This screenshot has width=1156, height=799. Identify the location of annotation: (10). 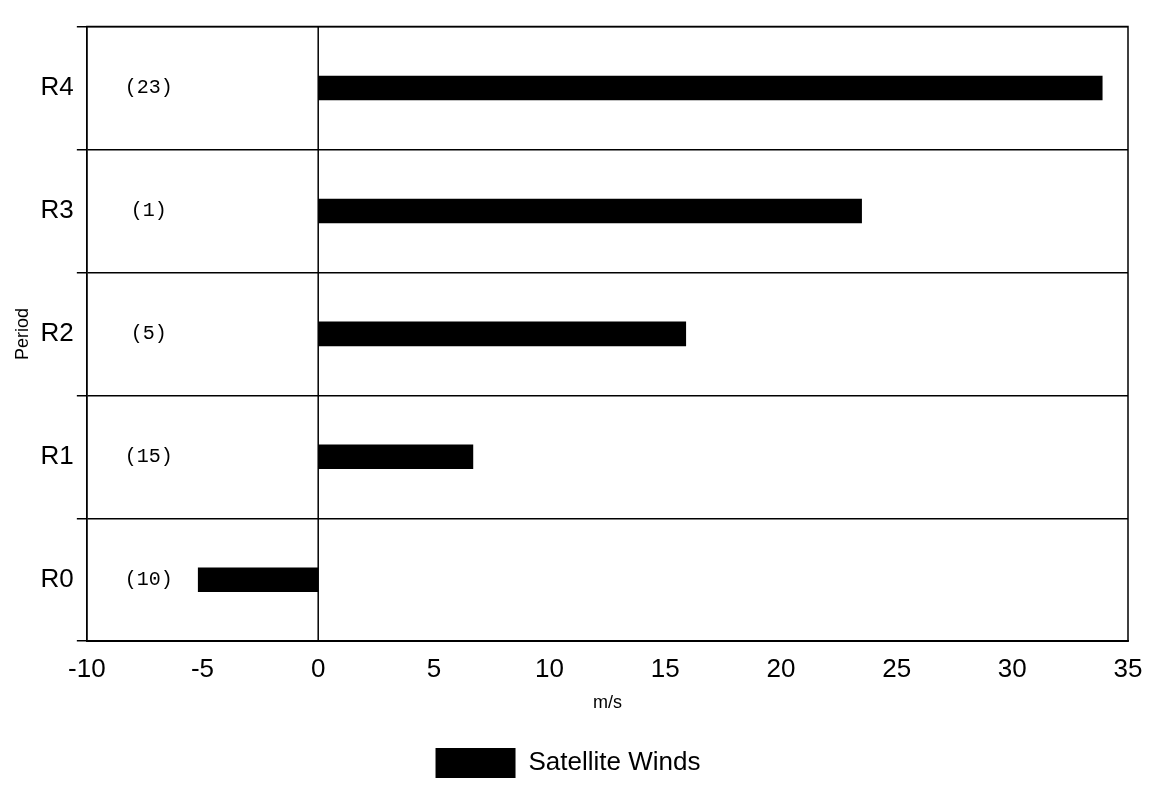
(148, 580).